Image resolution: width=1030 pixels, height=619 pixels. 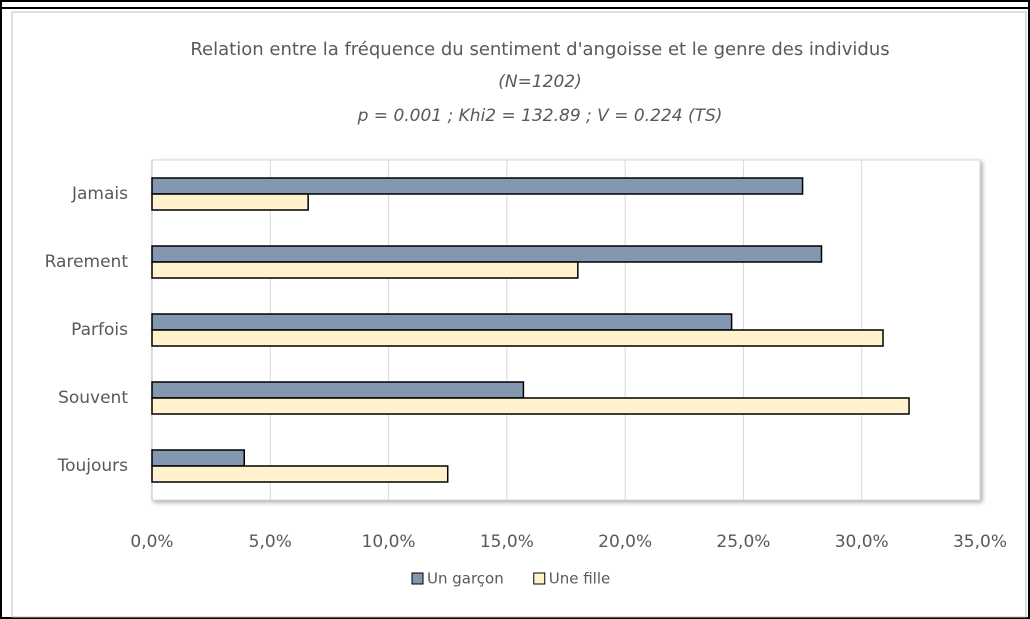 I want to click on y-tick-label: Toujours, so click(x=93, y=466).